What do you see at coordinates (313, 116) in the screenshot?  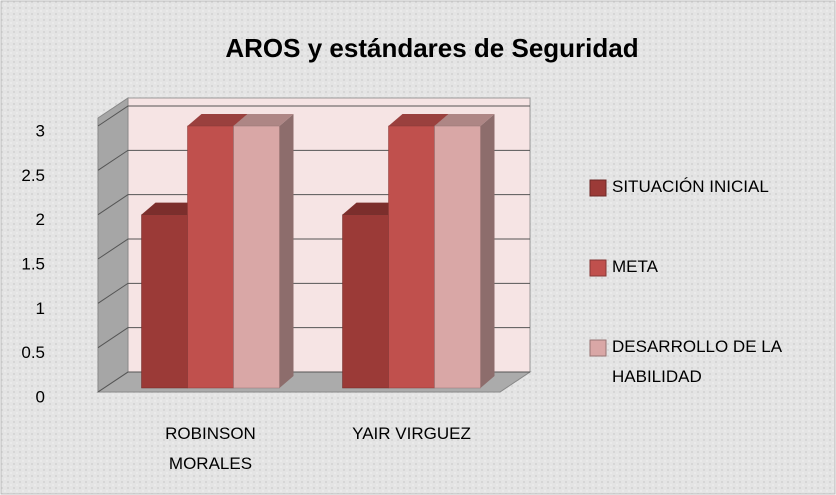 I see `grid-line` at bounding box center [313, 116].